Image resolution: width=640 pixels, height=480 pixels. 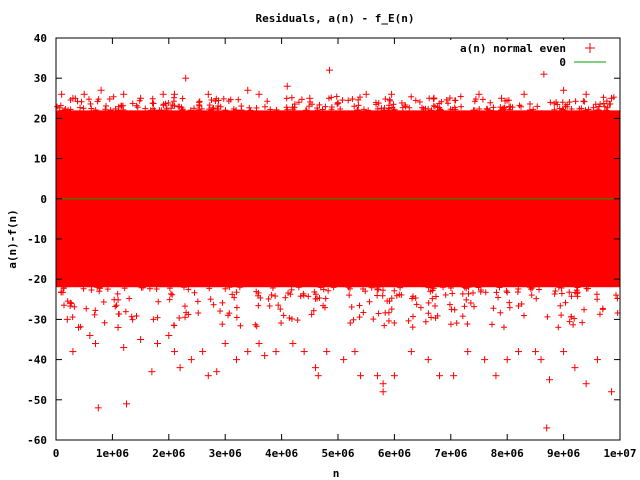 What do you see at coordinates (335, 18) in the screenshot?
I see `chart-title: Residuals, a(n) - f_E(n)` at bounding box center [335, 18].